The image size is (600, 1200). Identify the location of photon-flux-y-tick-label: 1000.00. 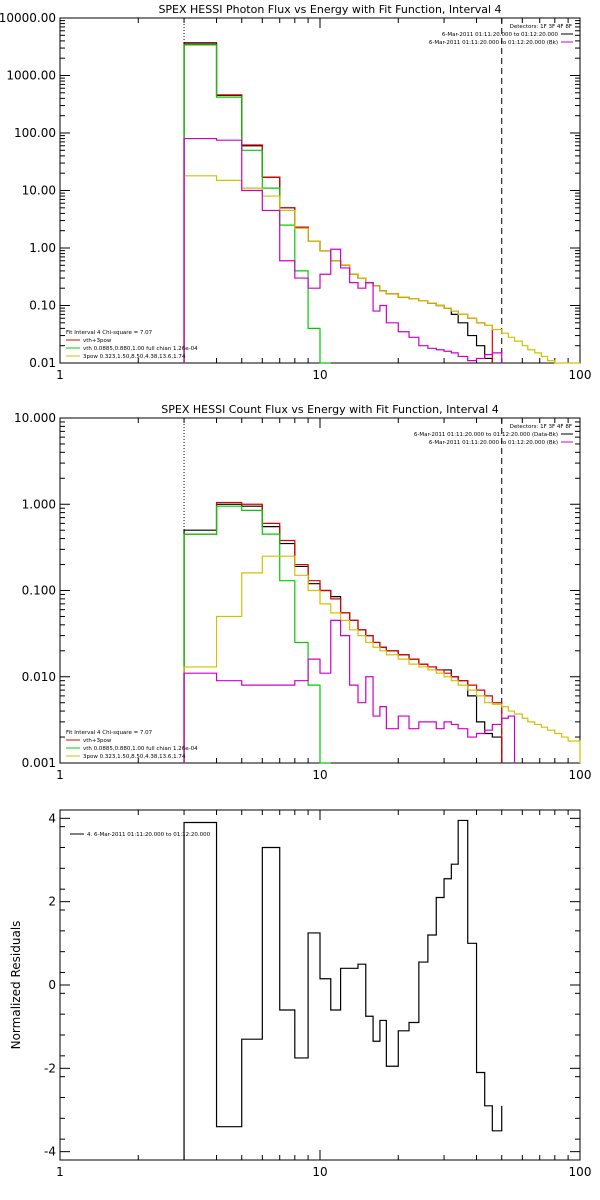
(31, 76).